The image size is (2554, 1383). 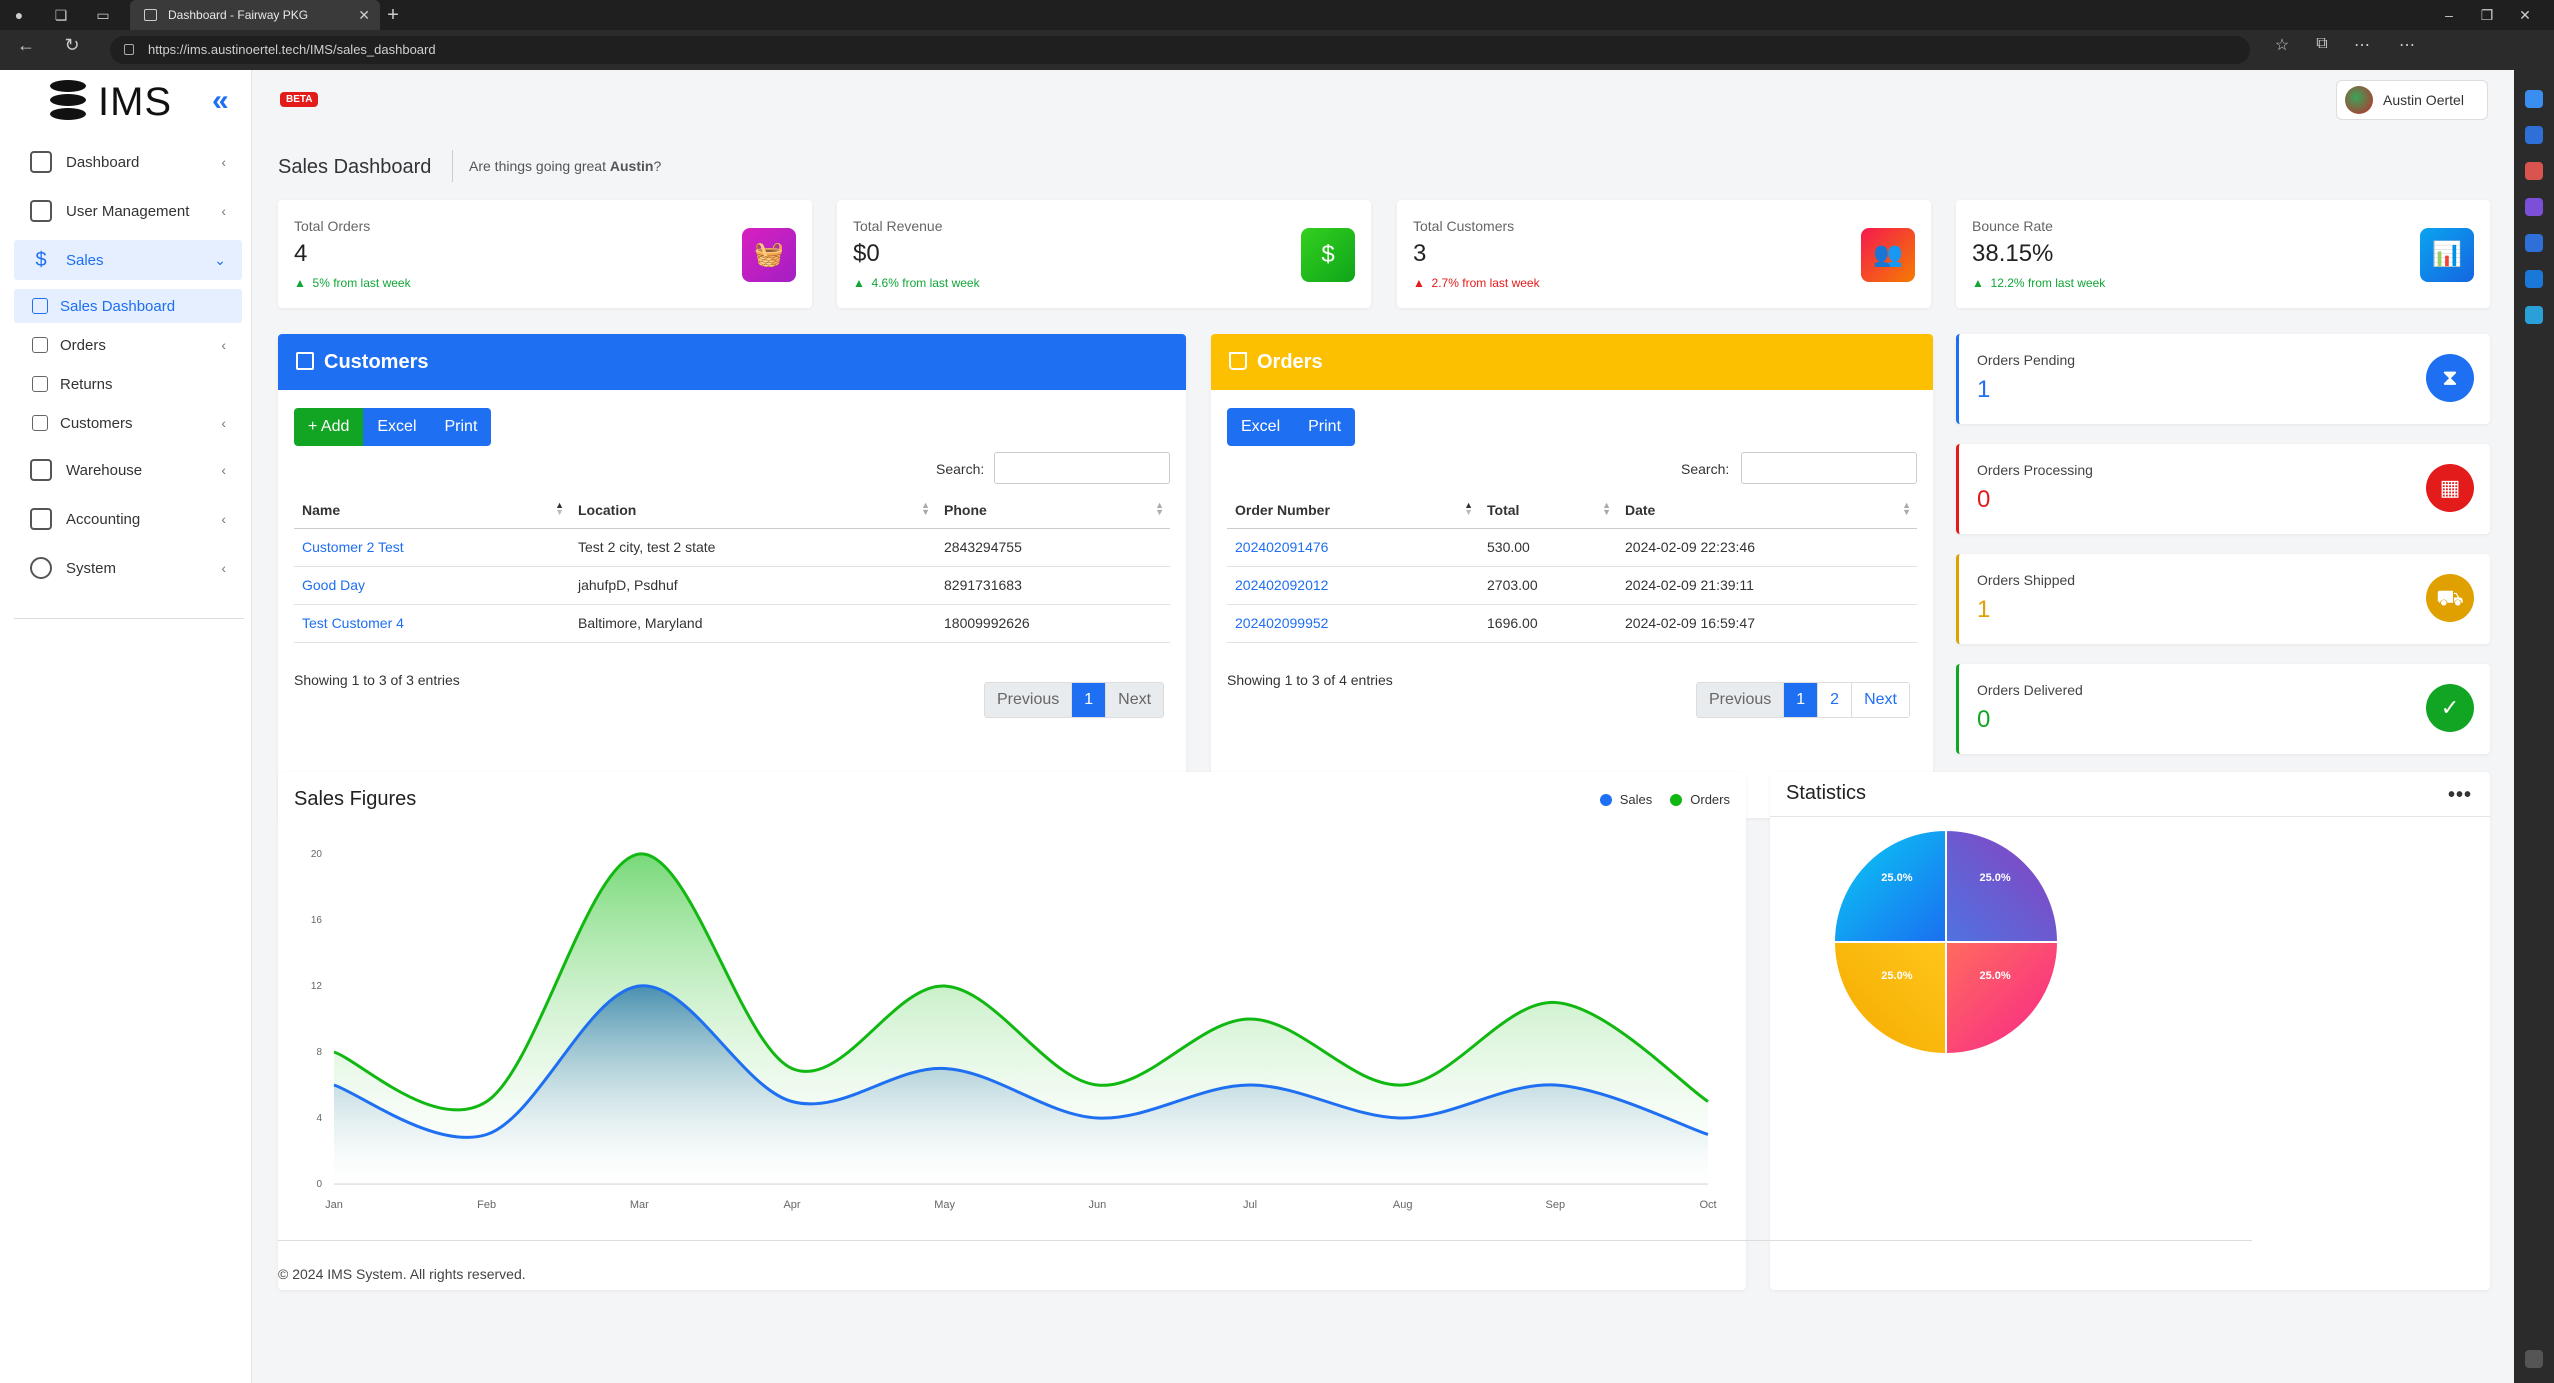 What do you see at coordinates (2534, 279) in the screenshot?
I see `outlook-icon` at bounding box center [2534, 279].